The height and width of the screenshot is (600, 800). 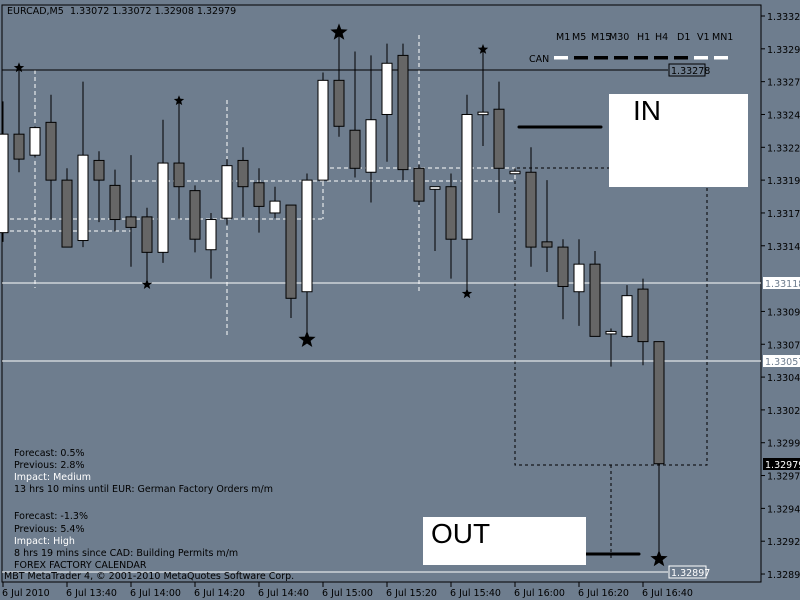 What do you see at coordinates (619, 37) in the screenshot?
I see `tf-m30: M30` at bounding box center [619, 37].